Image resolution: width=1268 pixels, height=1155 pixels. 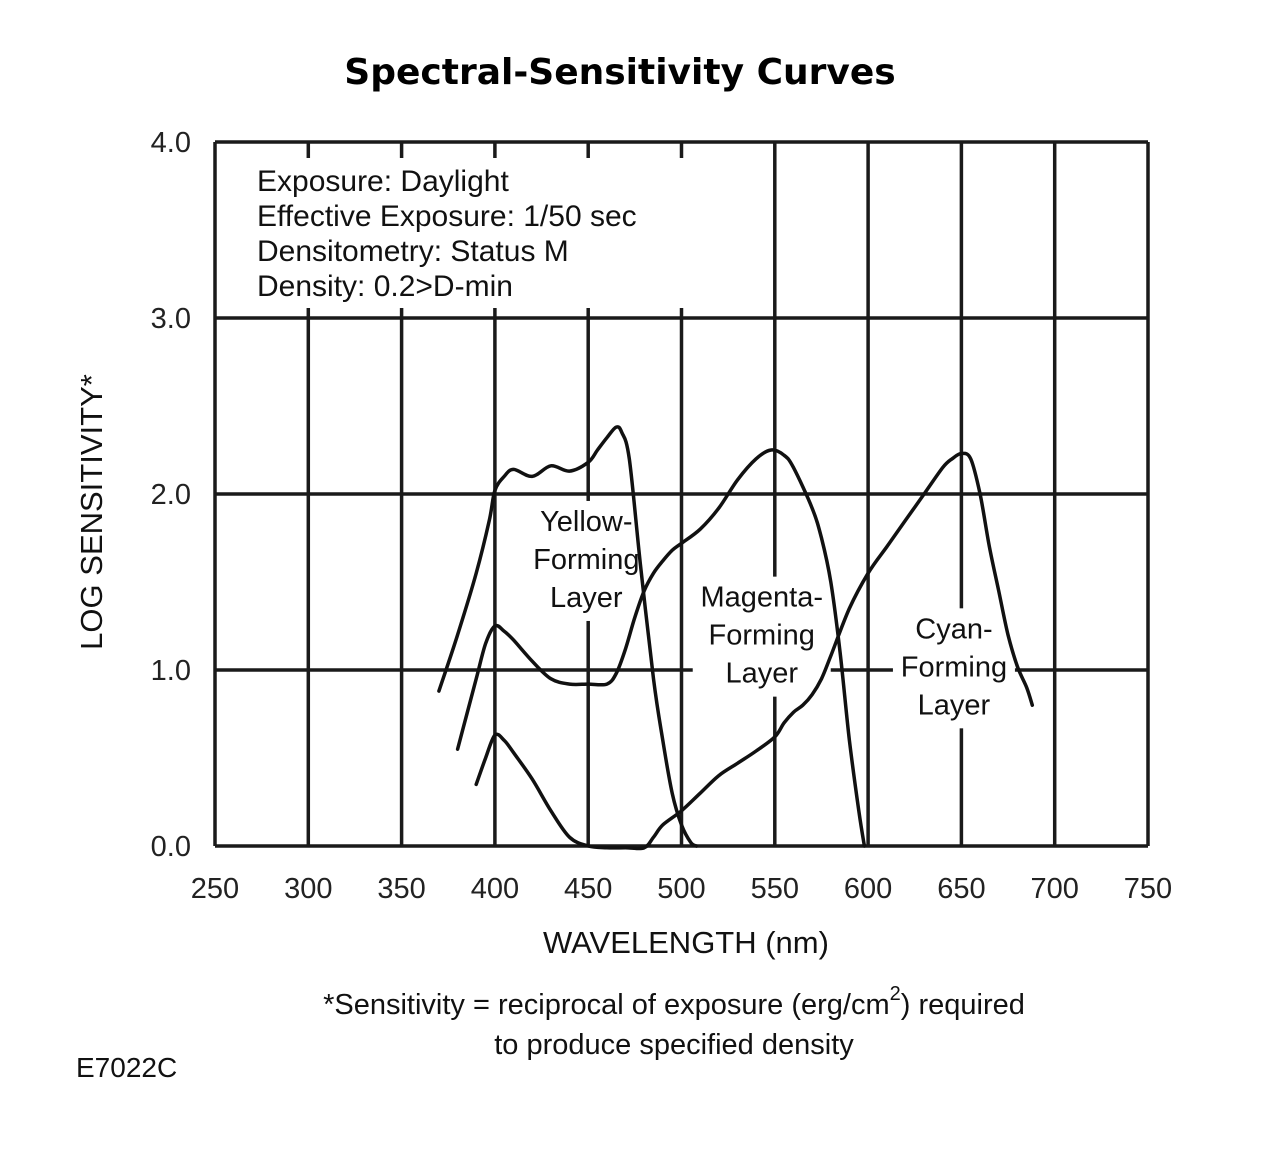 What do you see at coordinates (495, 889) in the screenshot?
I see `x-tick-label-400: 400` at bounding box center [495, 889].